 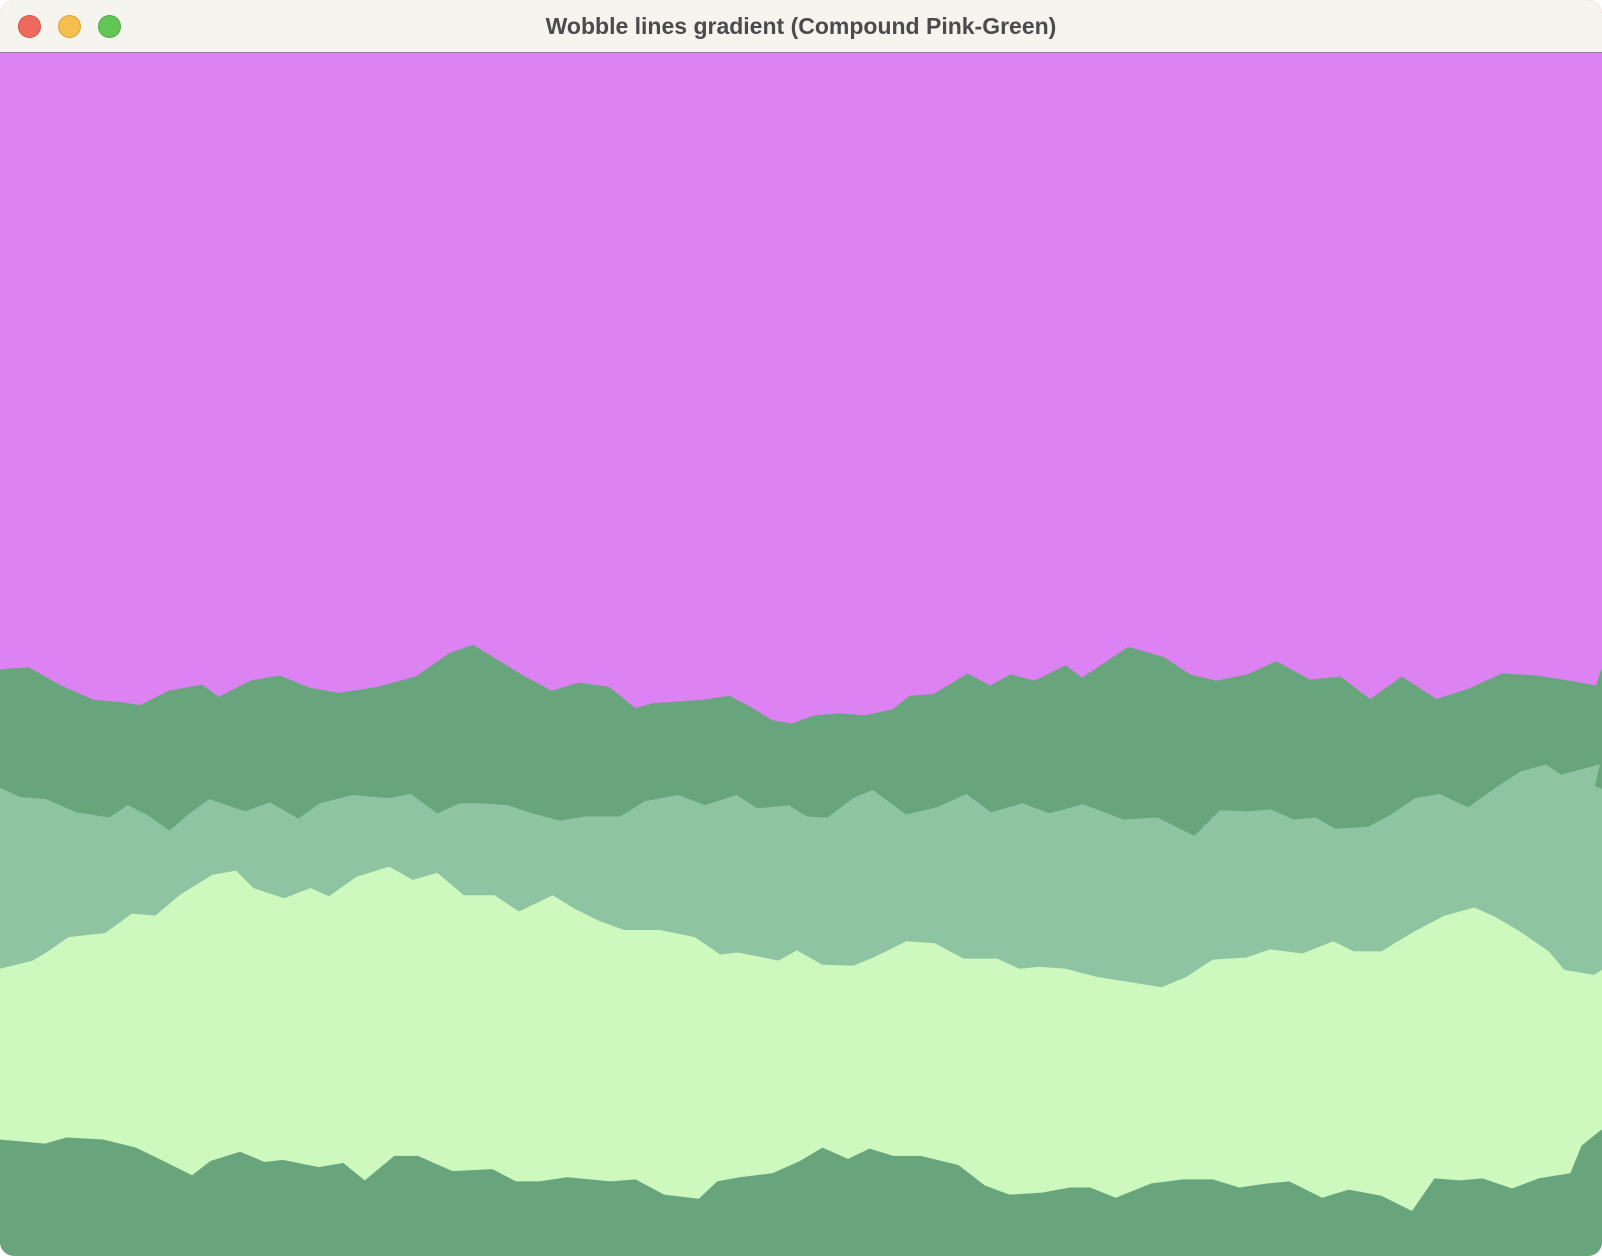 I want to click on bottom-green-band, so click(x=801, y=1192).